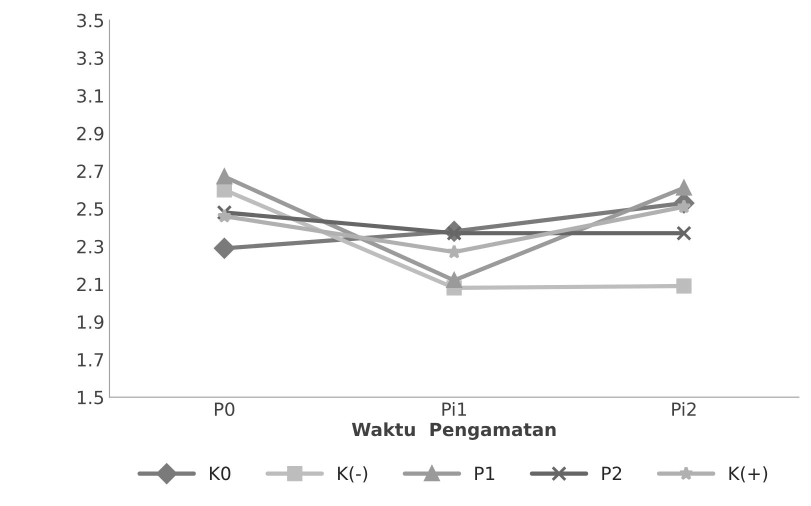 The width and height of the screenshot is (811, 506). I want to click on x-tick-label: Pi1, so click(454, 409).